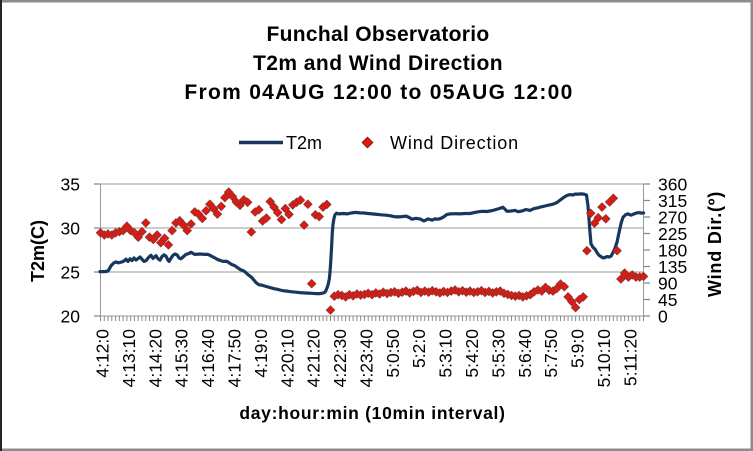 This screenshot has width=753, height=451. Describe the element at coordinates (672, 217) in the screenshot. I see `svg-text: 270` at that location.